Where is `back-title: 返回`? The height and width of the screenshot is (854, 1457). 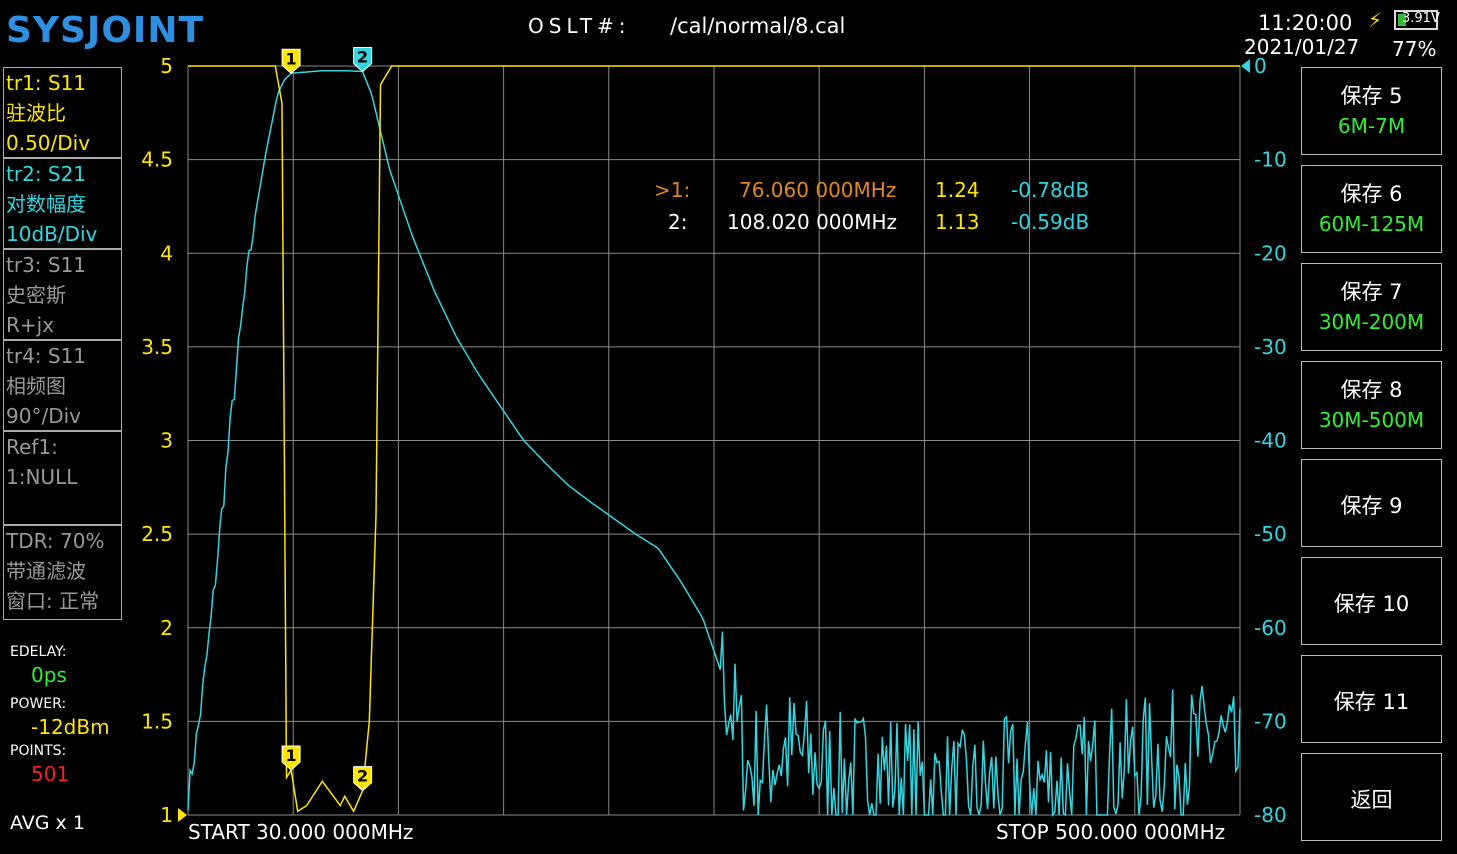
back-title: 返回 is located at coordinates (1371, 800).